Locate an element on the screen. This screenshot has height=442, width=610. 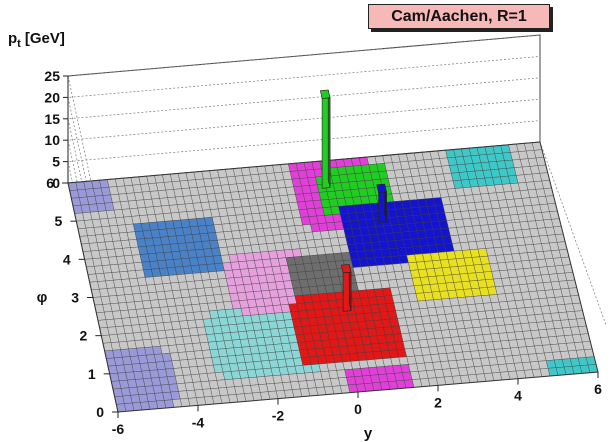
phi-tick-label: 0 is located at coordinates (100, 412).